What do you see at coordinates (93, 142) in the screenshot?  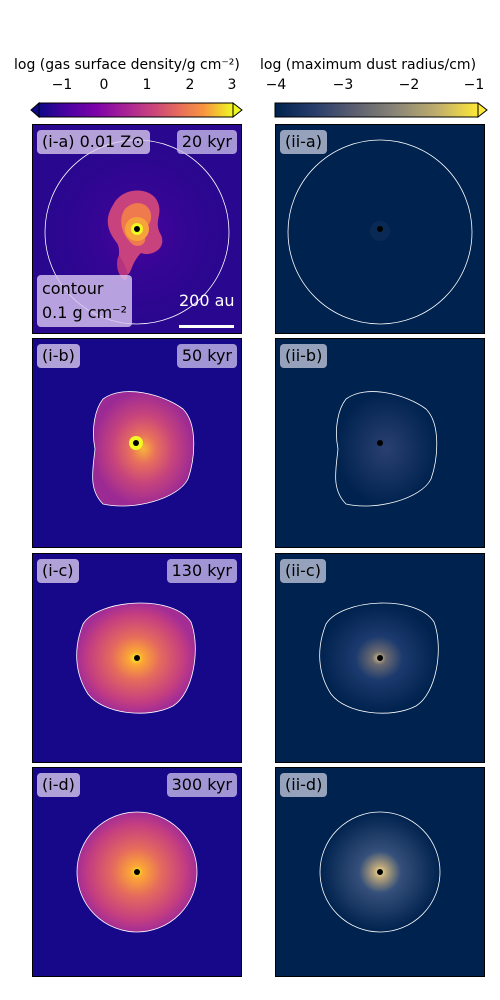 I see `panel-label: (i-a) 0.01 Z⊙` at bounding box center [93, 142].